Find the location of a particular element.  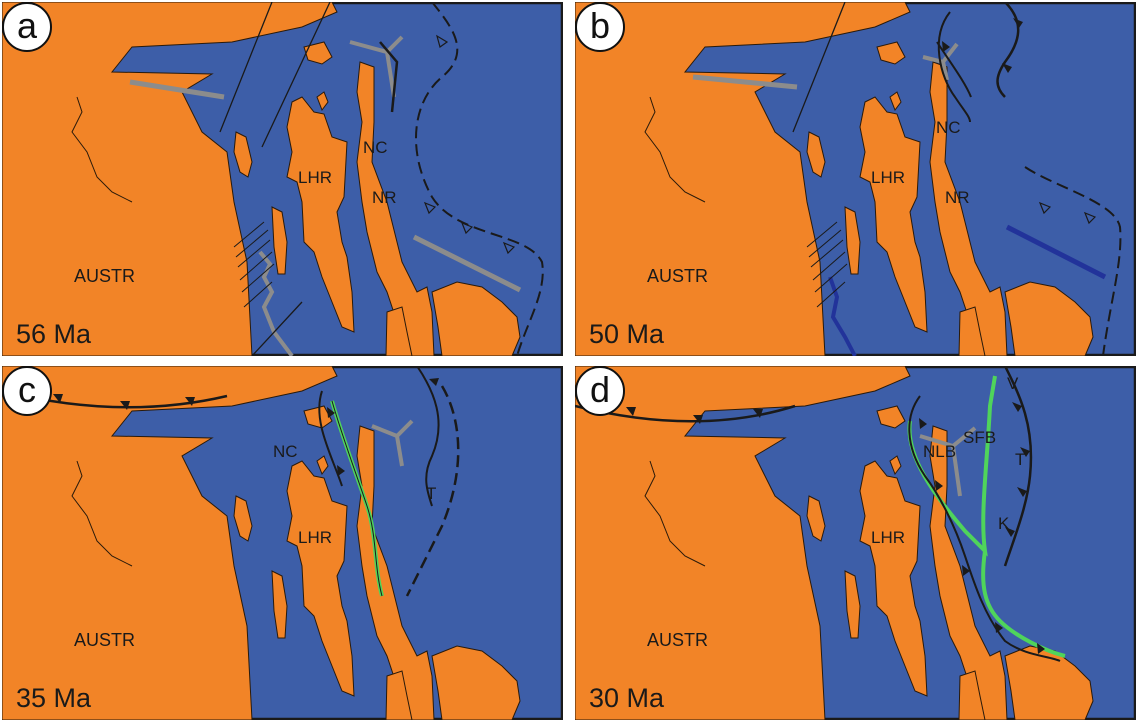

label-nlb: NLB is located at coordinates (940, 451).